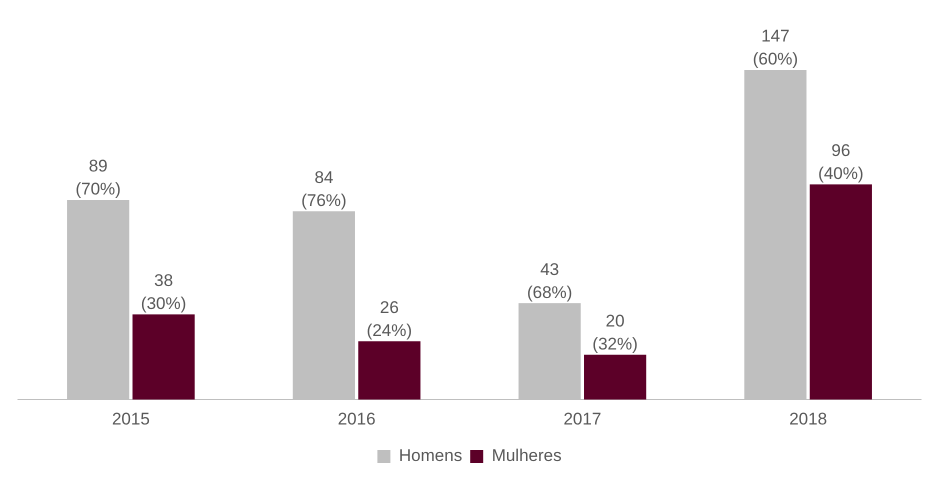 The width and height of the screenshot is (939, 483). What do you see at coordinates (98, 177) in the screenshot?
I see `data-label: 89 (70%)` at bounding box center [98, 177].